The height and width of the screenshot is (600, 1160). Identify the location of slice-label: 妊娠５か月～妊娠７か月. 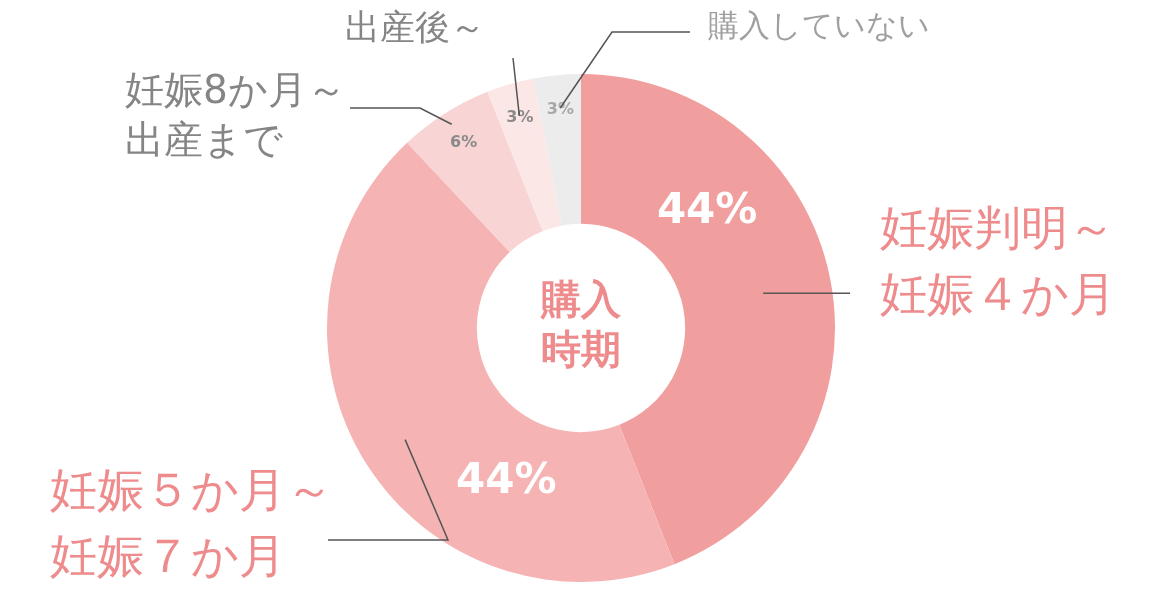
(191, 523).